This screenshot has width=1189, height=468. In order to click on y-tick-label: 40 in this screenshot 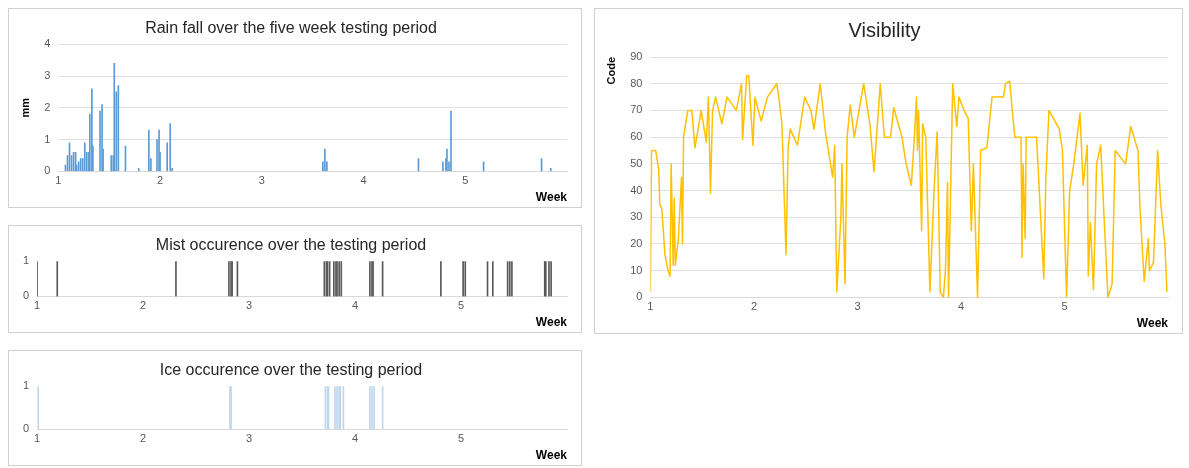, I will do `click(636, 189)`.